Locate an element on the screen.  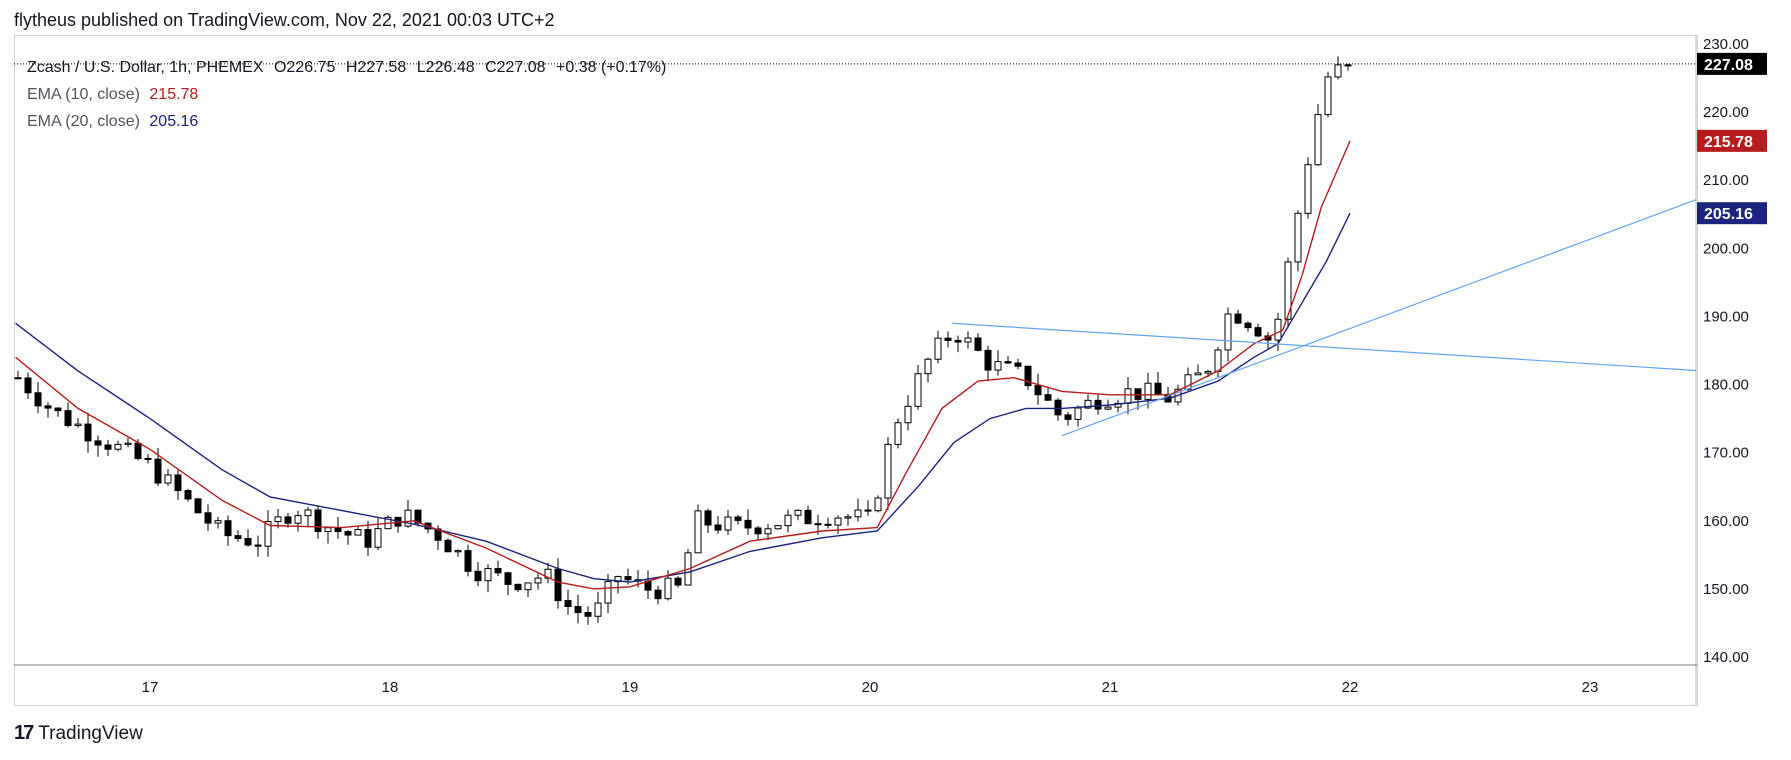
ema10-price-tag-bg is located at coordinates (1732, 140).